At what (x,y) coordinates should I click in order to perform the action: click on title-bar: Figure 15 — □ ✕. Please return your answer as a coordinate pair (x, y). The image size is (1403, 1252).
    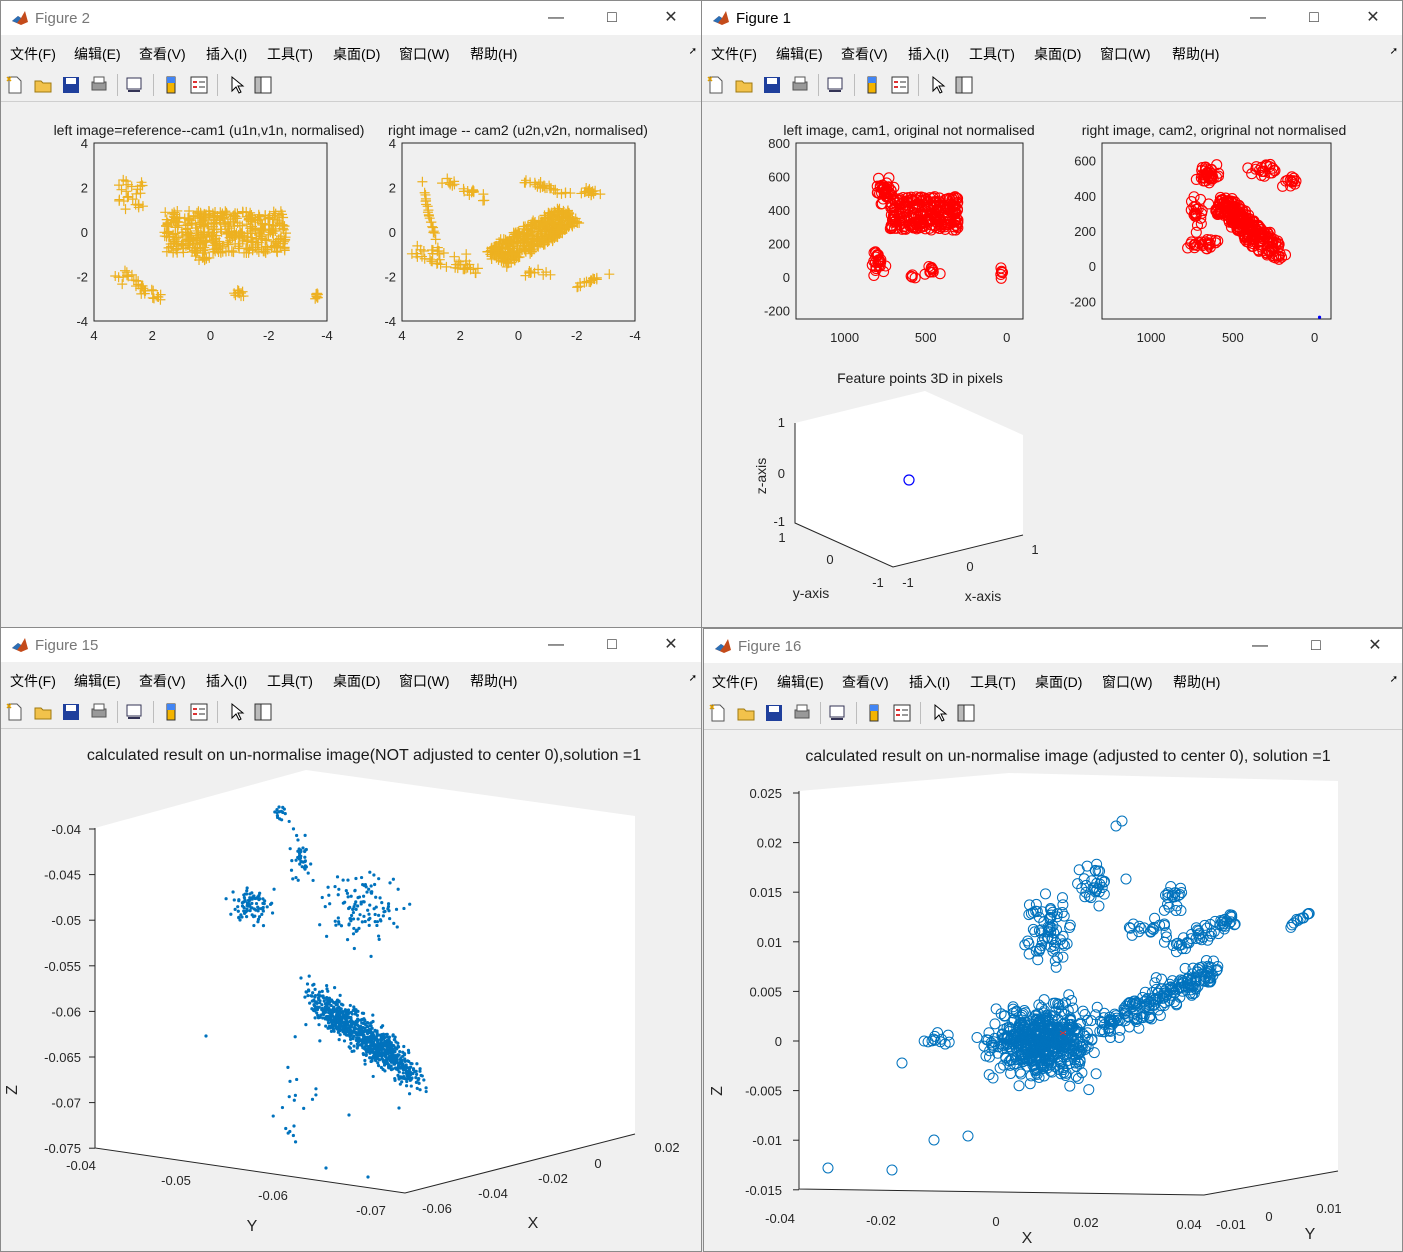
    Looking at the image, I should click on (351, 645).